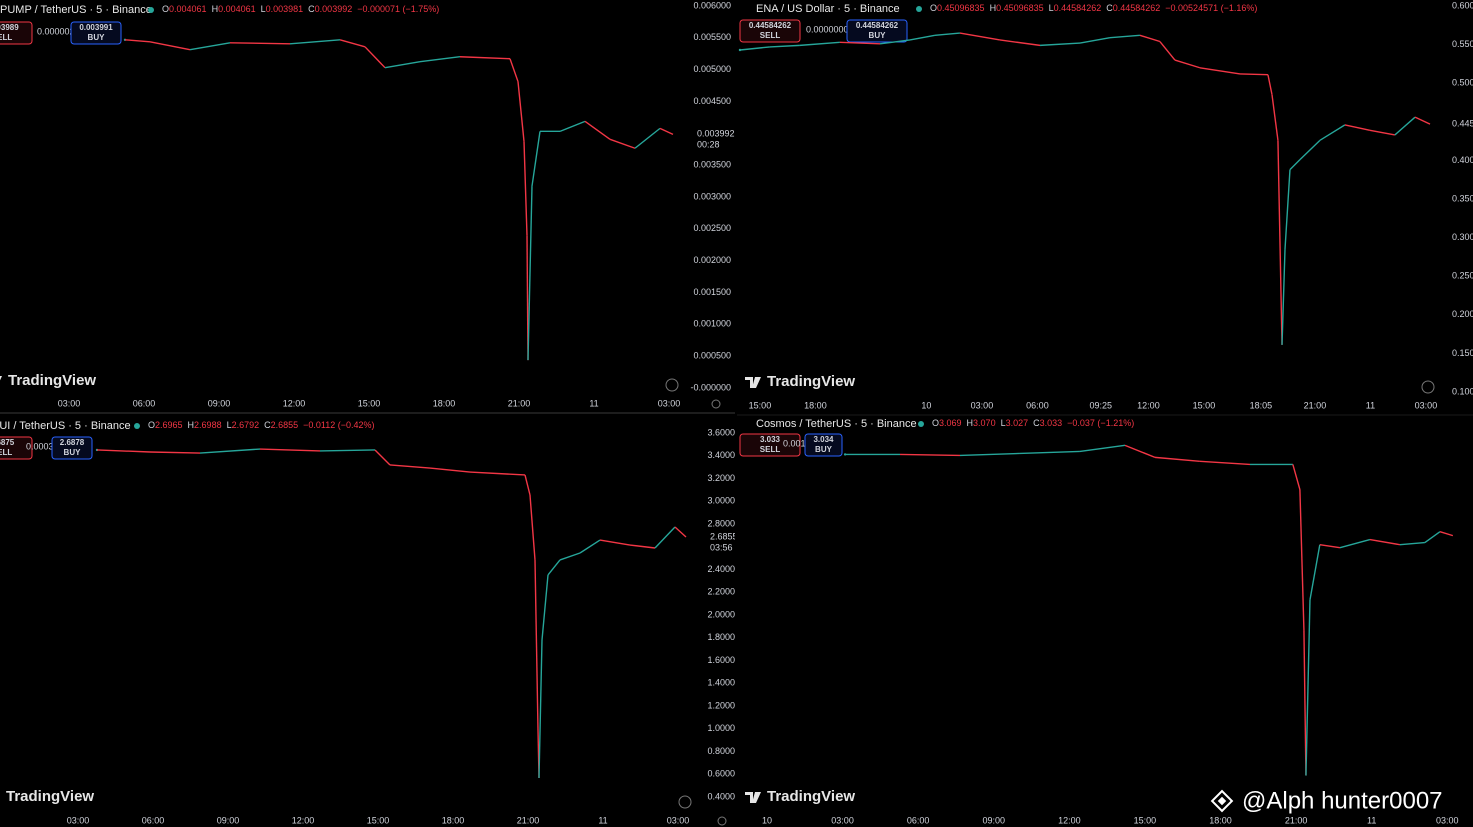 This screenshot has width=1473, height=827. Describe the element at coordinates (770, 25) in the screenshot. I see `sell-price: 0.44584262` at that location.